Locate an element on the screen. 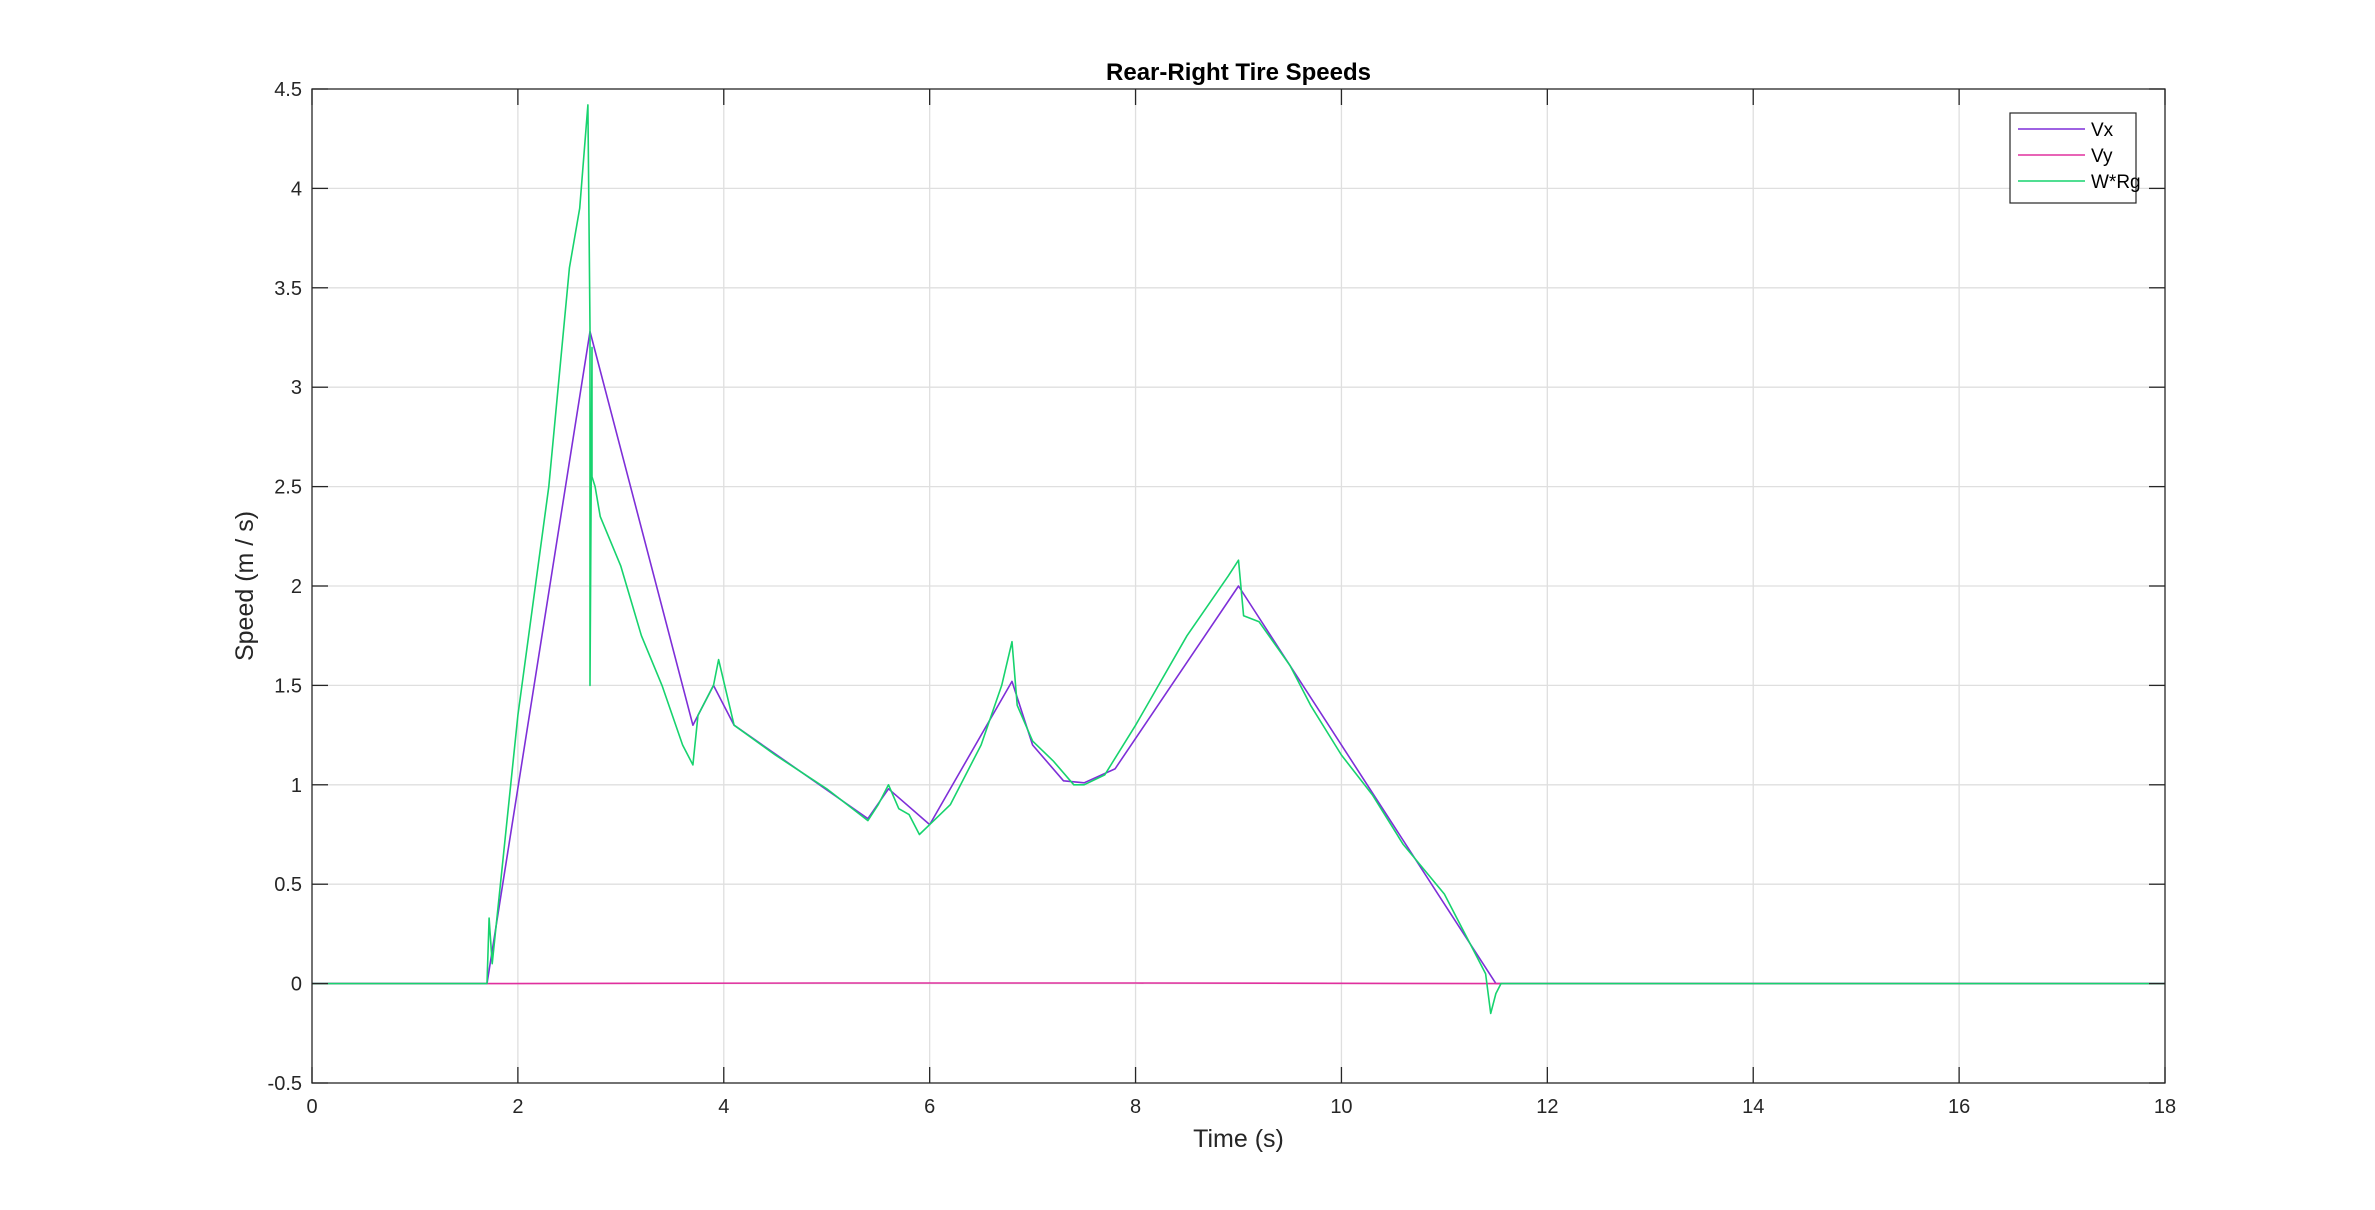  y-tick-label: 3 is located at coordinates (296, 388).